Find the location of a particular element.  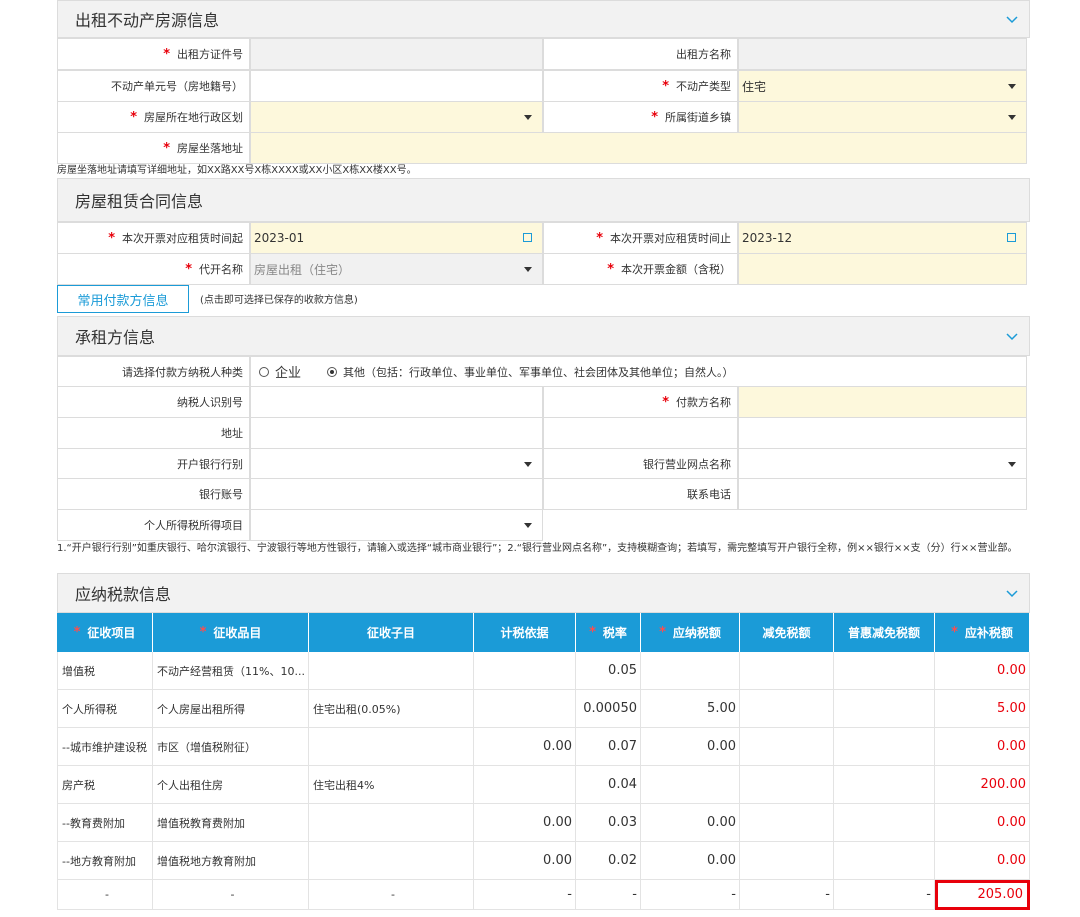

field-label: 付款方名称 is located at coordinates (640, 402).